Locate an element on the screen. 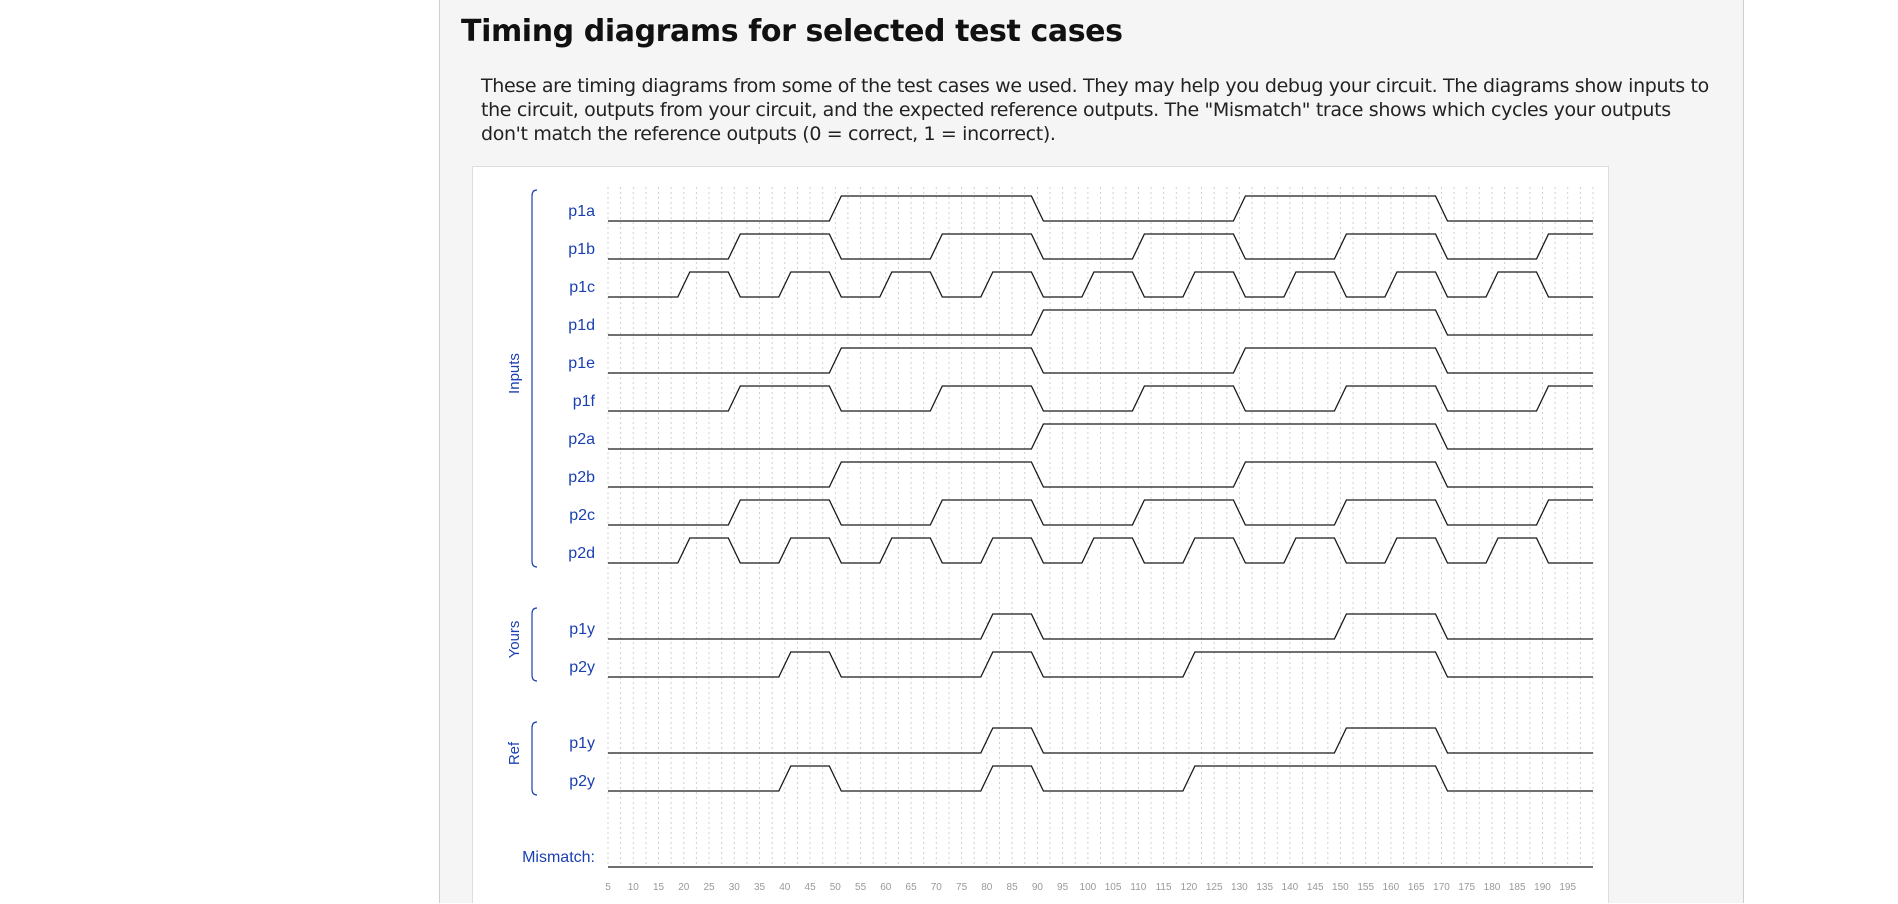 The width and height of the screenshot is (1898, 904). time-tick-label: 65 is located at coordinates (912, 887).